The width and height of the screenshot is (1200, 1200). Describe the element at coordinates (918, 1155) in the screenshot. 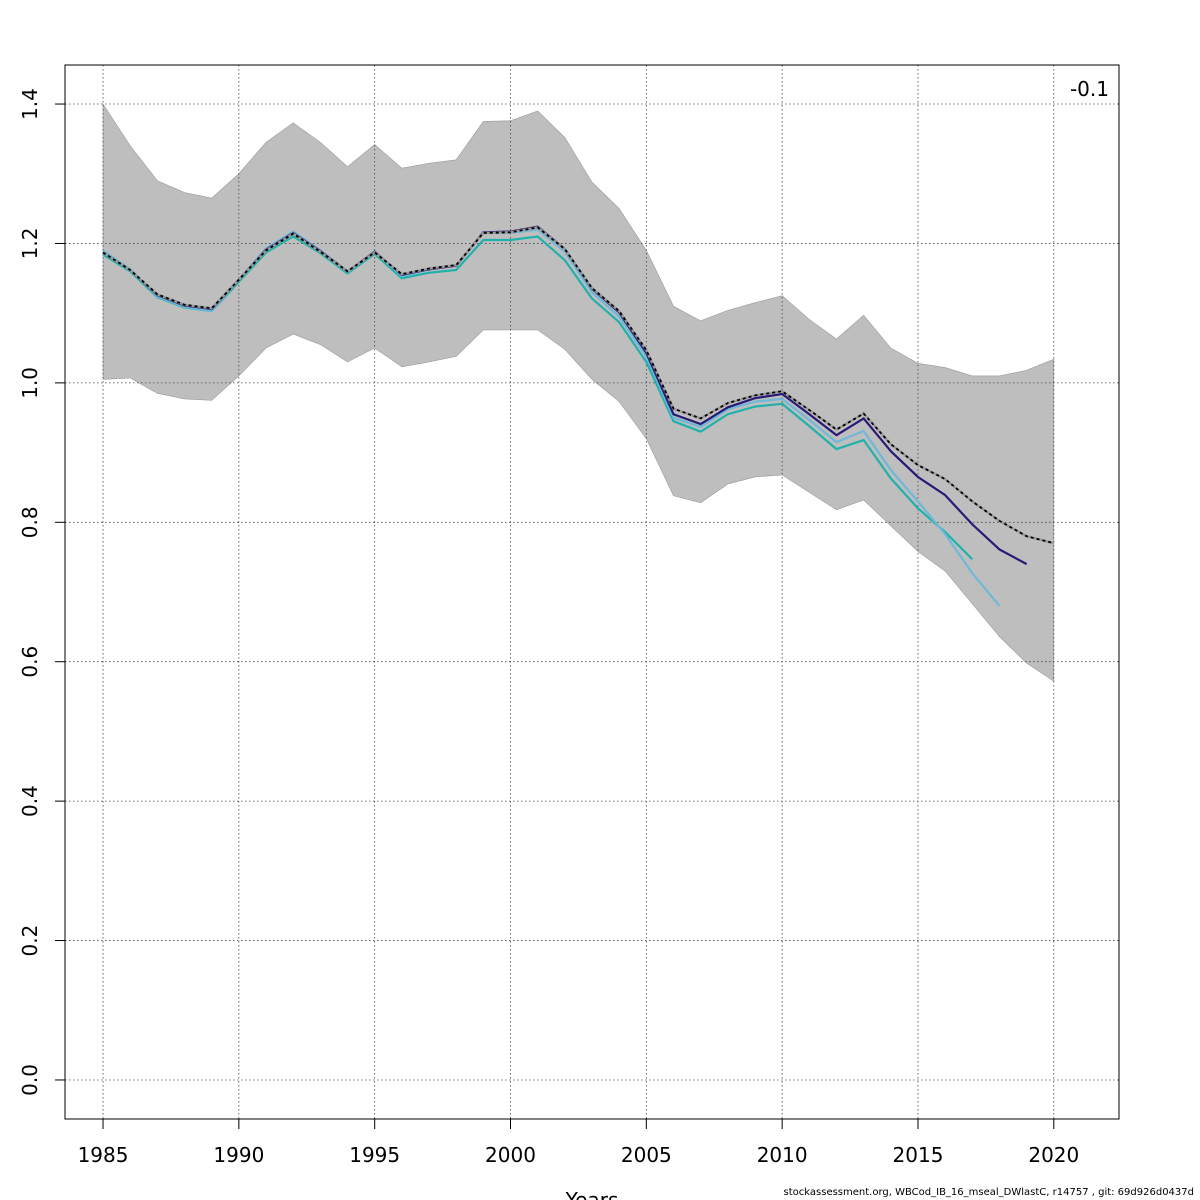

I see `x-tick-label: 2015` at that location.